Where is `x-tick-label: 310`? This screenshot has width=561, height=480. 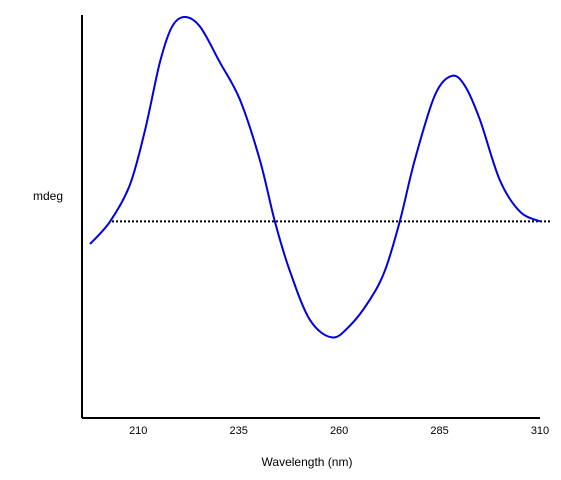 x-tick-label: 310 is located at coordinates (540, 431).